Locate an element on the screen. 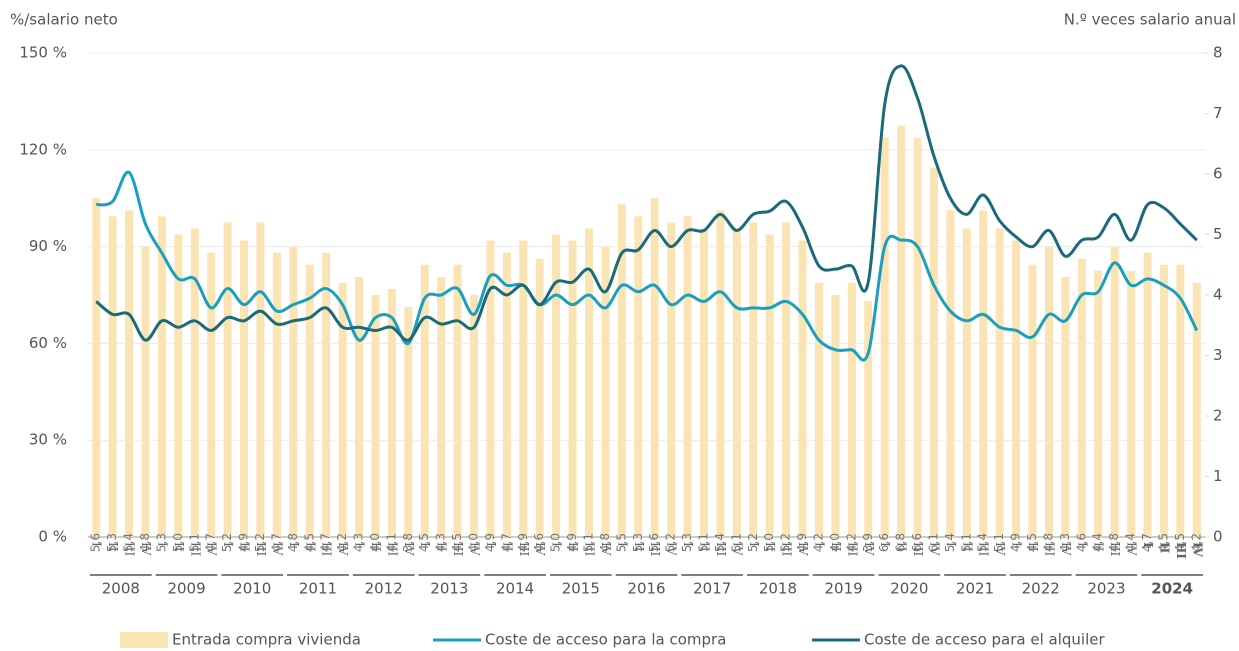  data-label: 6,1 is located at coordinates (933, 542).